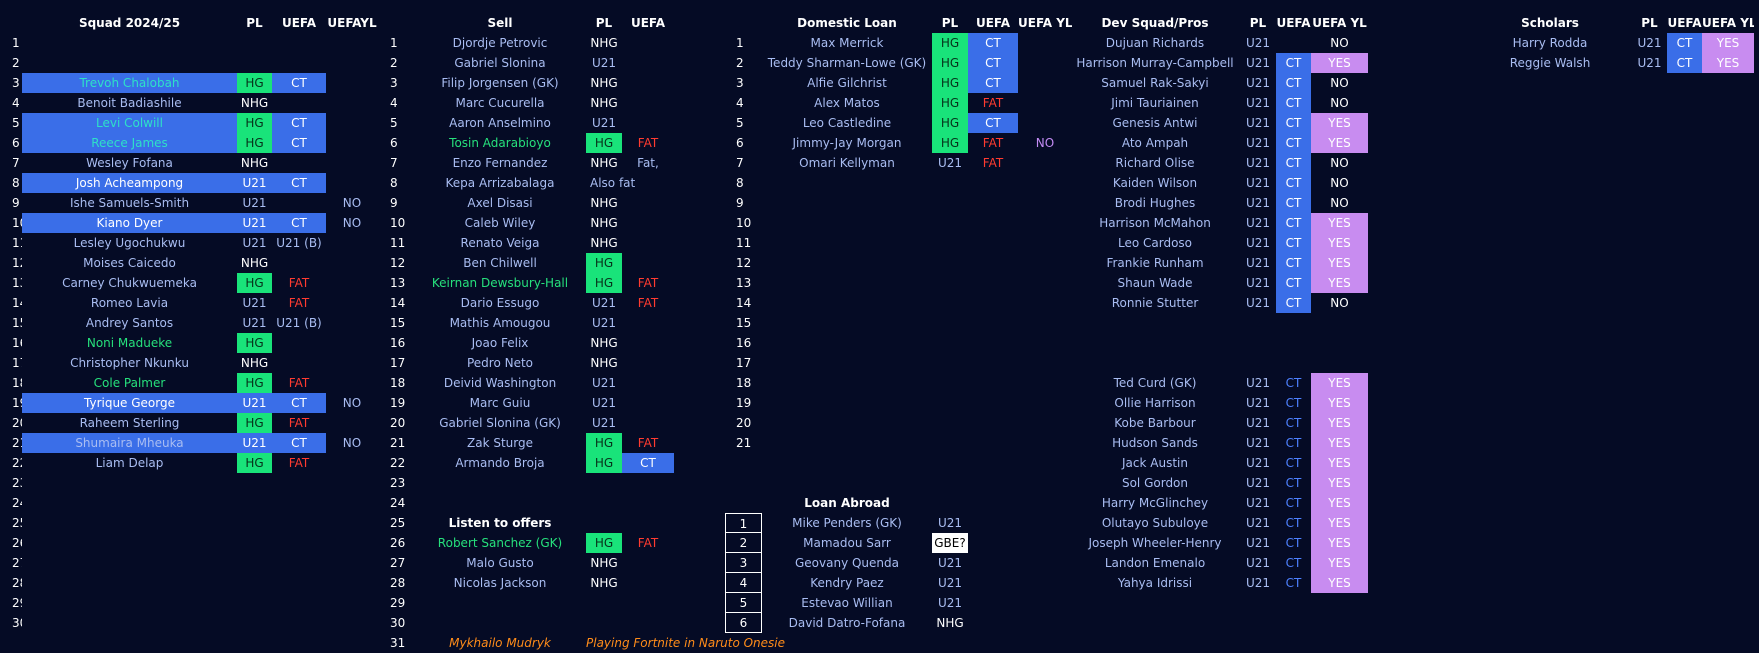  Describe the element at coordinates (500, 263) in the screenshot. I see `player-name: Ben Chilwell` at that location.